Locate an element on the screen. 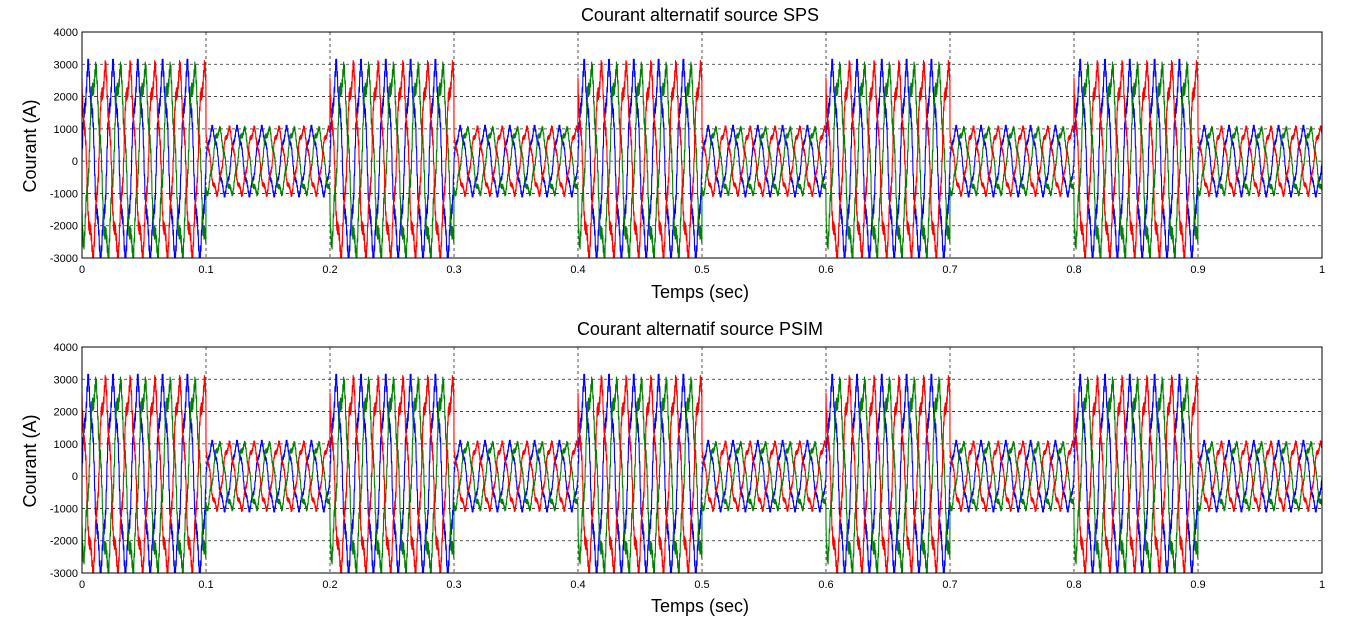 The width and height of the screenshot is (1347, 627). chart-title: Courant alternatif source PSIM is located at coordinates (700, 329).